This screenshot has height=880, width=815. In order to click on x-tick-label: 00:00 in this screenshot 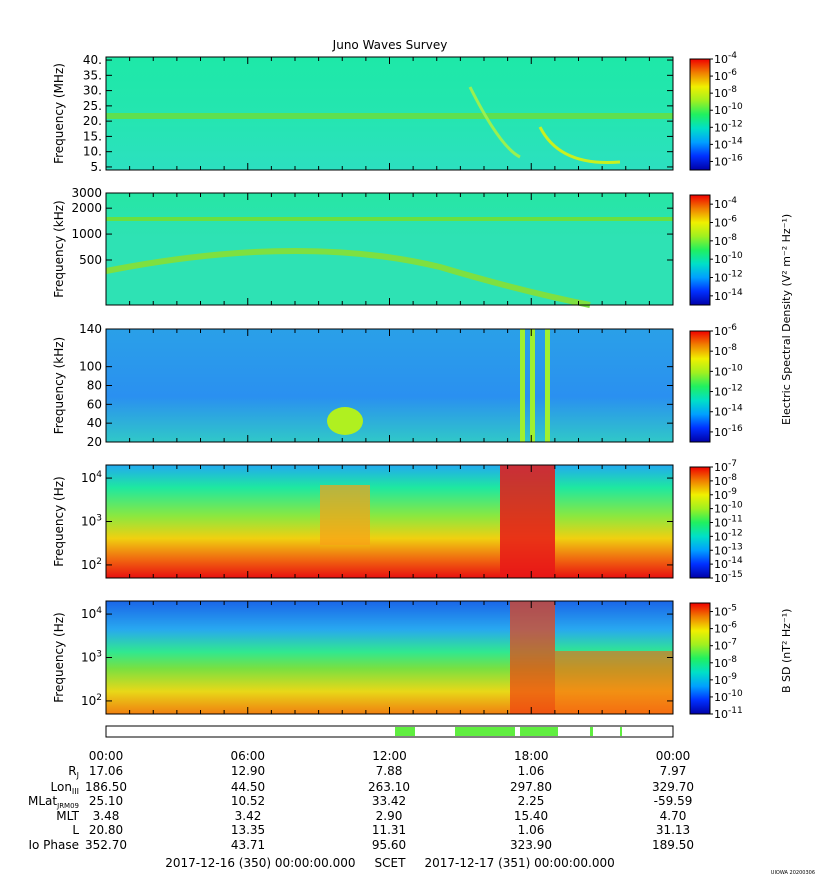, I will do `click(673, 756)`.